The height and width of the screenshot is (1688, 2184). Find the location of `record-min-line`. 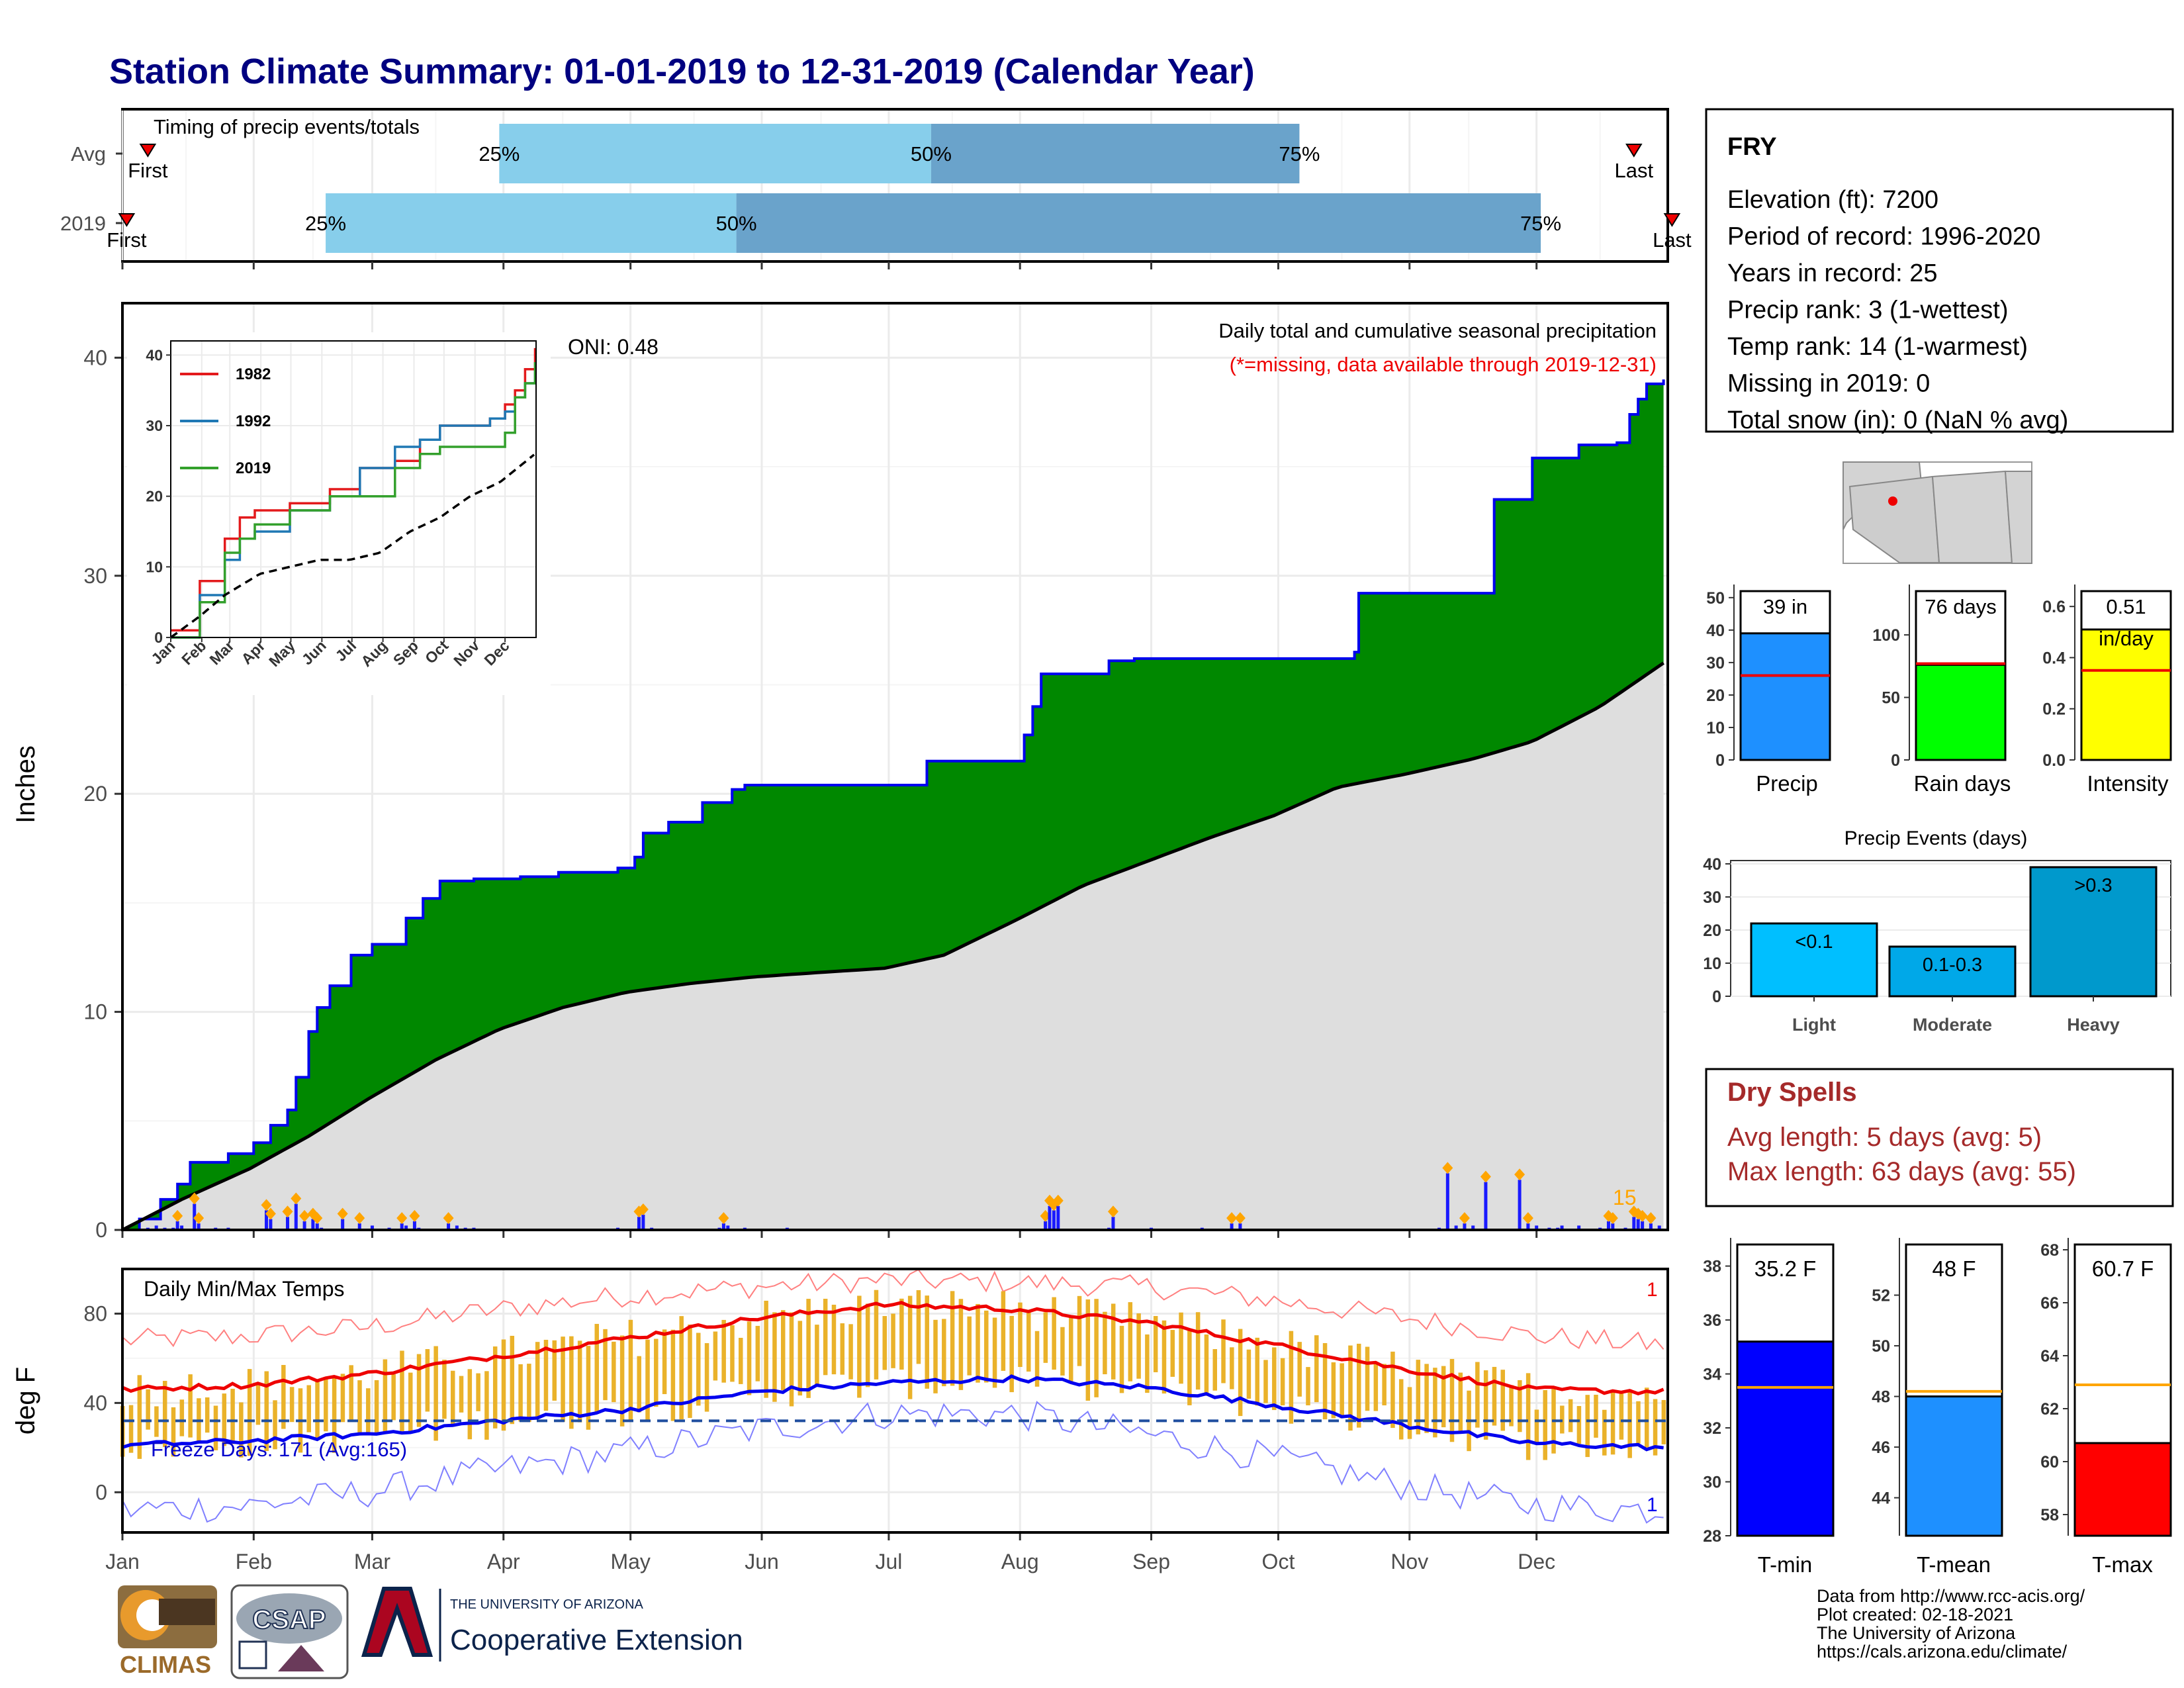

record-min-line is located at coordinates (893, 1462).